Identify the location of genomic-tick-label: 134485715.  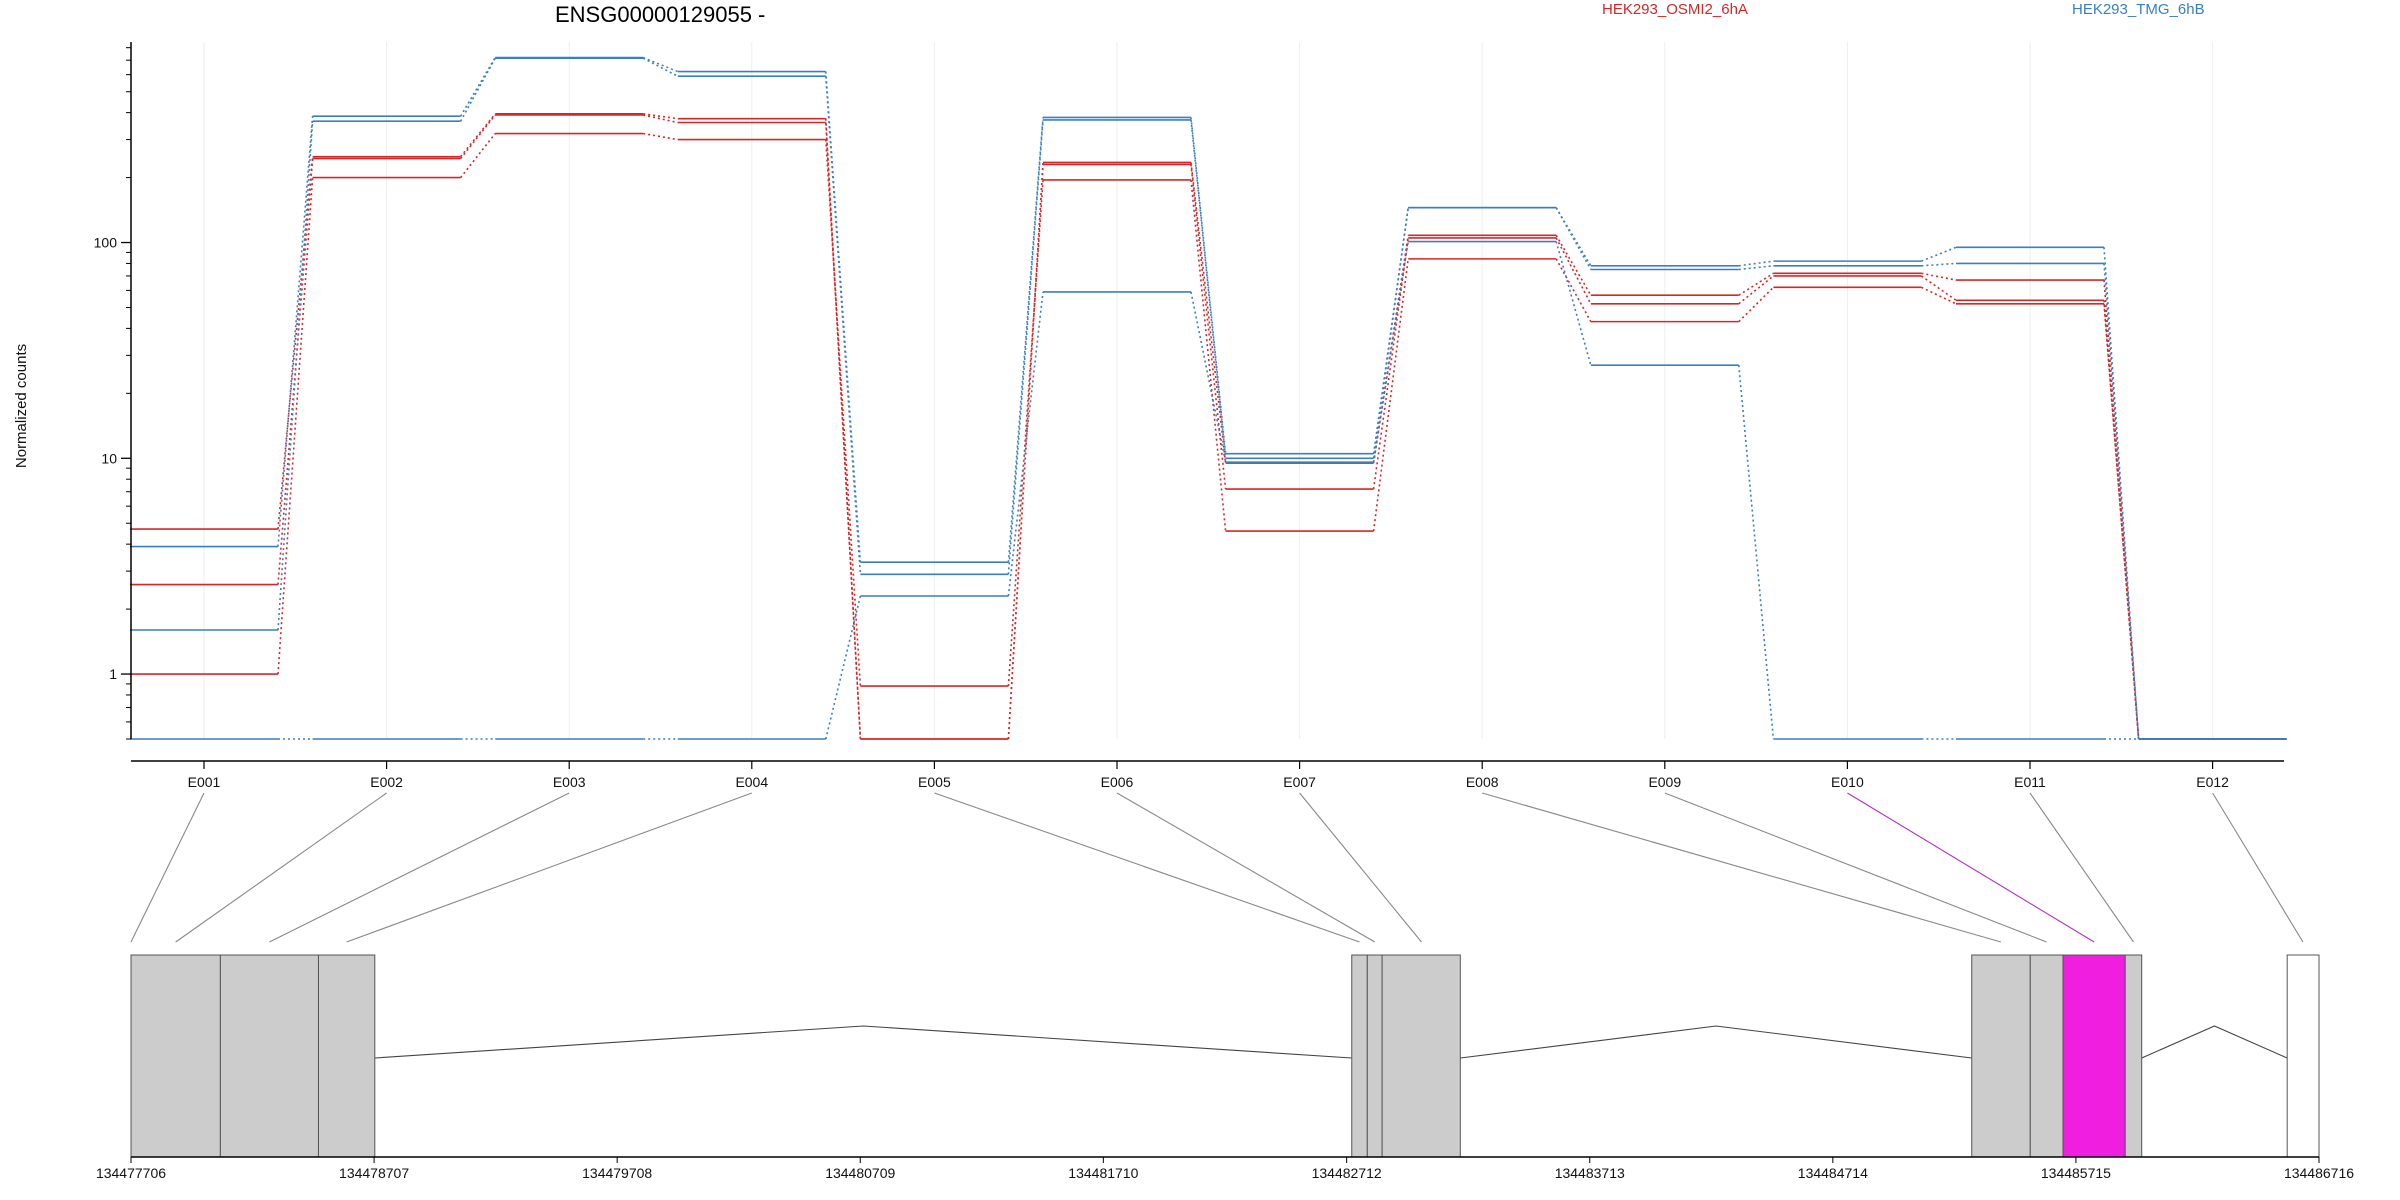
(2076, 1173).